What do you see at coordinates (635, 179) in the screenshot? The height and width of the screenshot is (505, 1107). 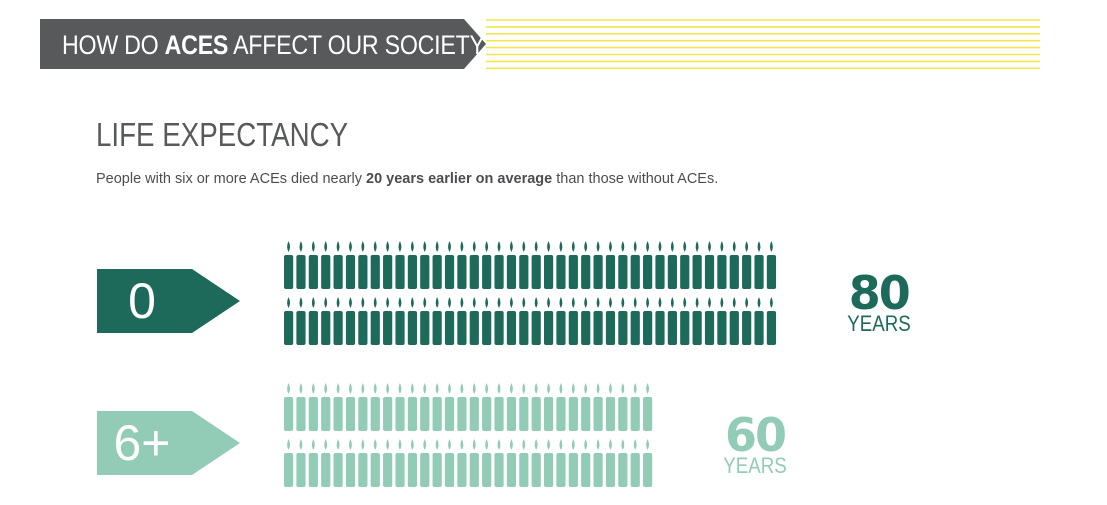 I see `subtitle-post: than those without ACEs.` at bounding box center [635, 179].